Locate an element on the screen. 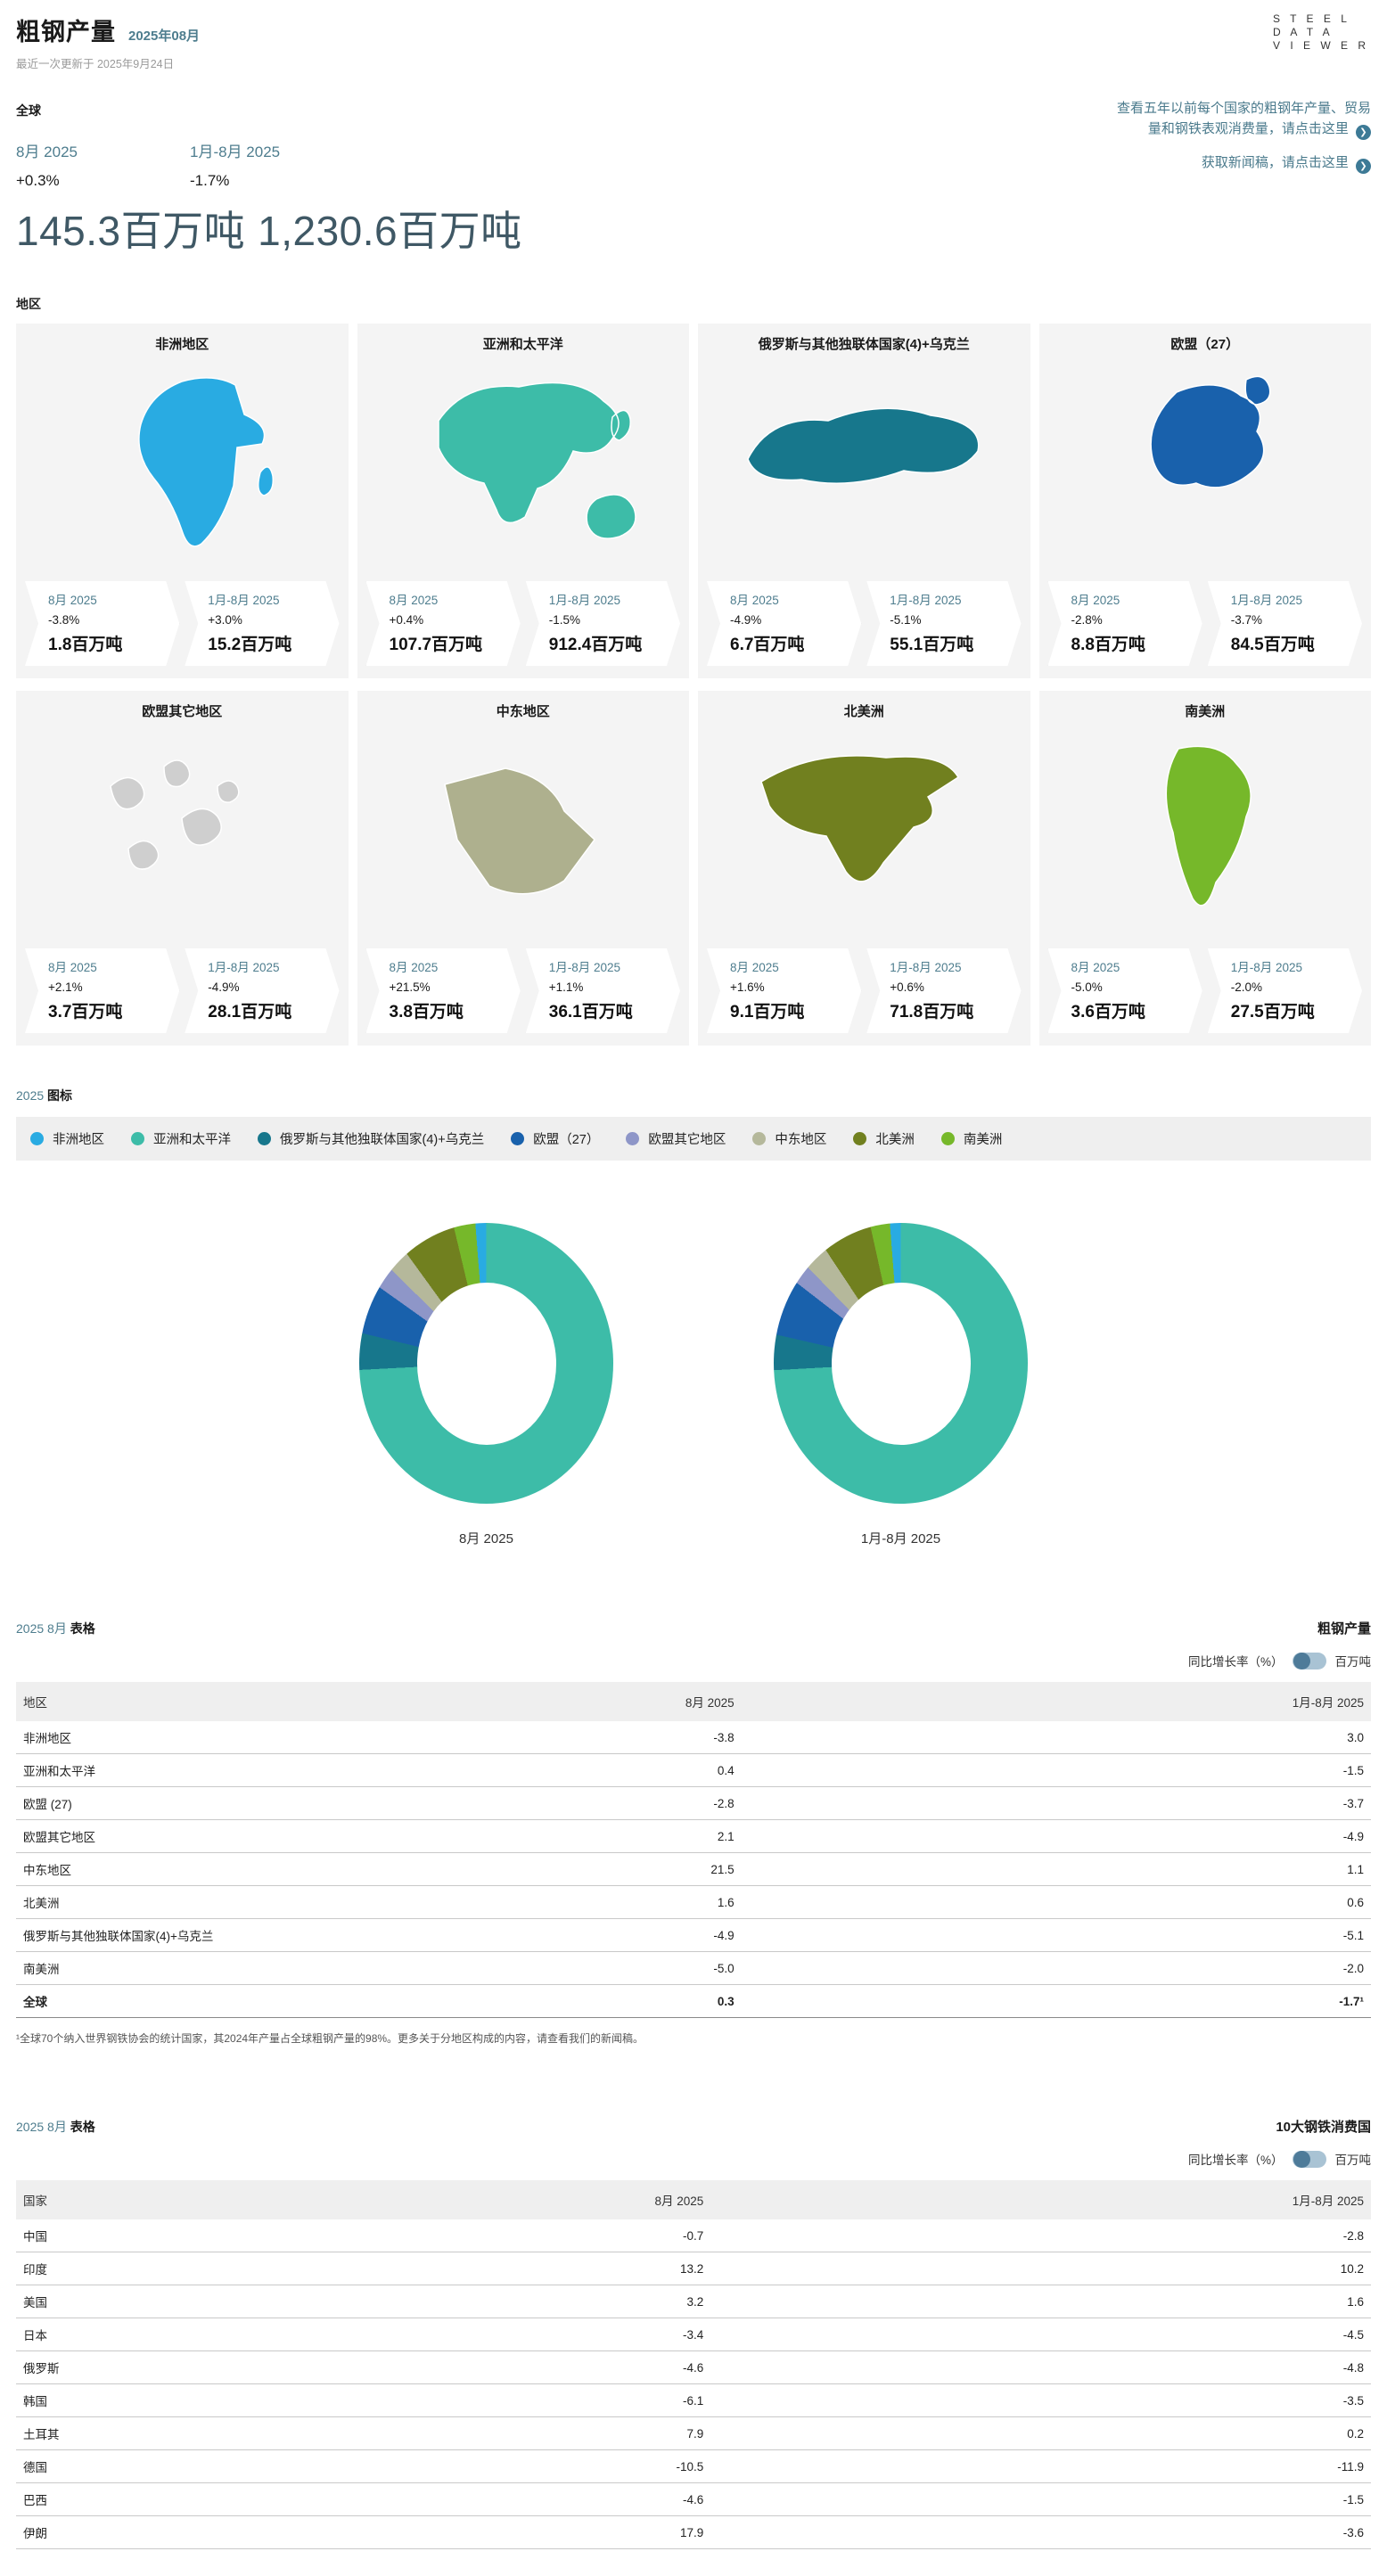  table2-section-label: 2025 8月 表格 is located at coordinates (55, 2127).